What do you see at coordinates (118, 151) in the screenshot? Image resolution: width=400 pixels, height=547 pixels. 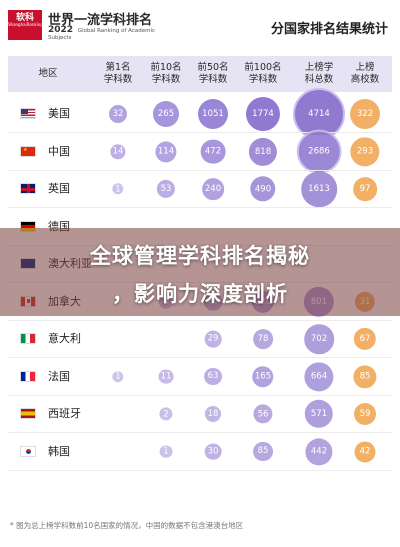 I see `data-bubble: 14` at bounding box center [118, 151].